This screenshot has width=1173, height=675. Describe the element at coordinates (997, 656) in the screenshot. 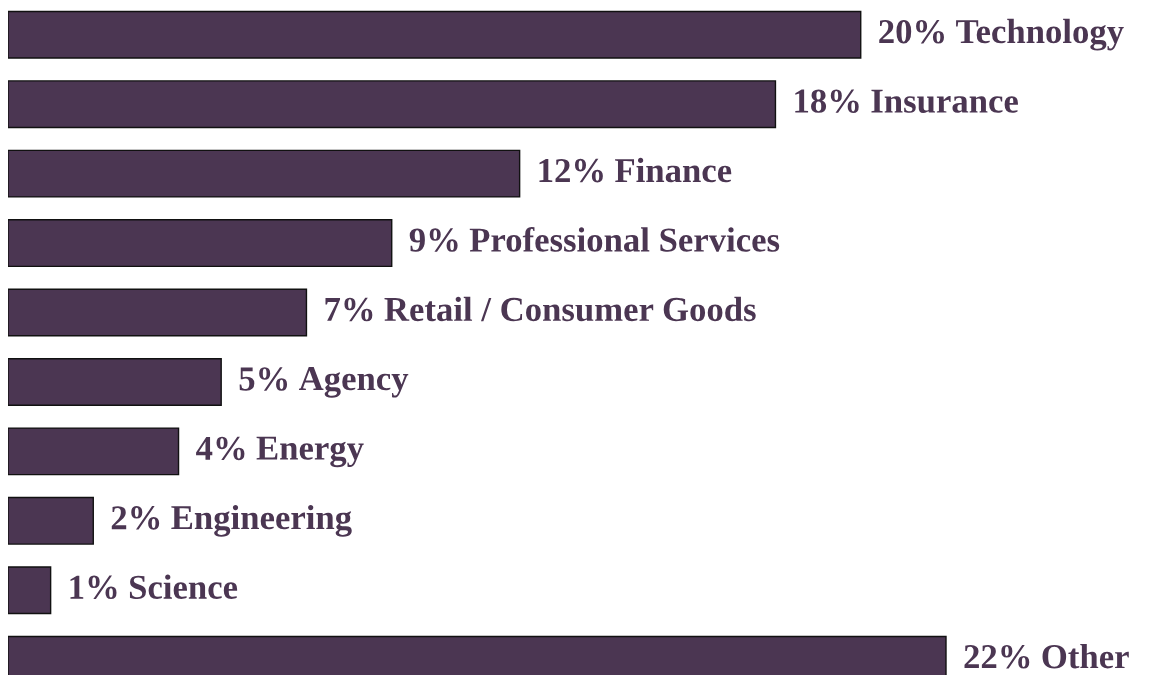

I see `data-label: 22%` at that location.